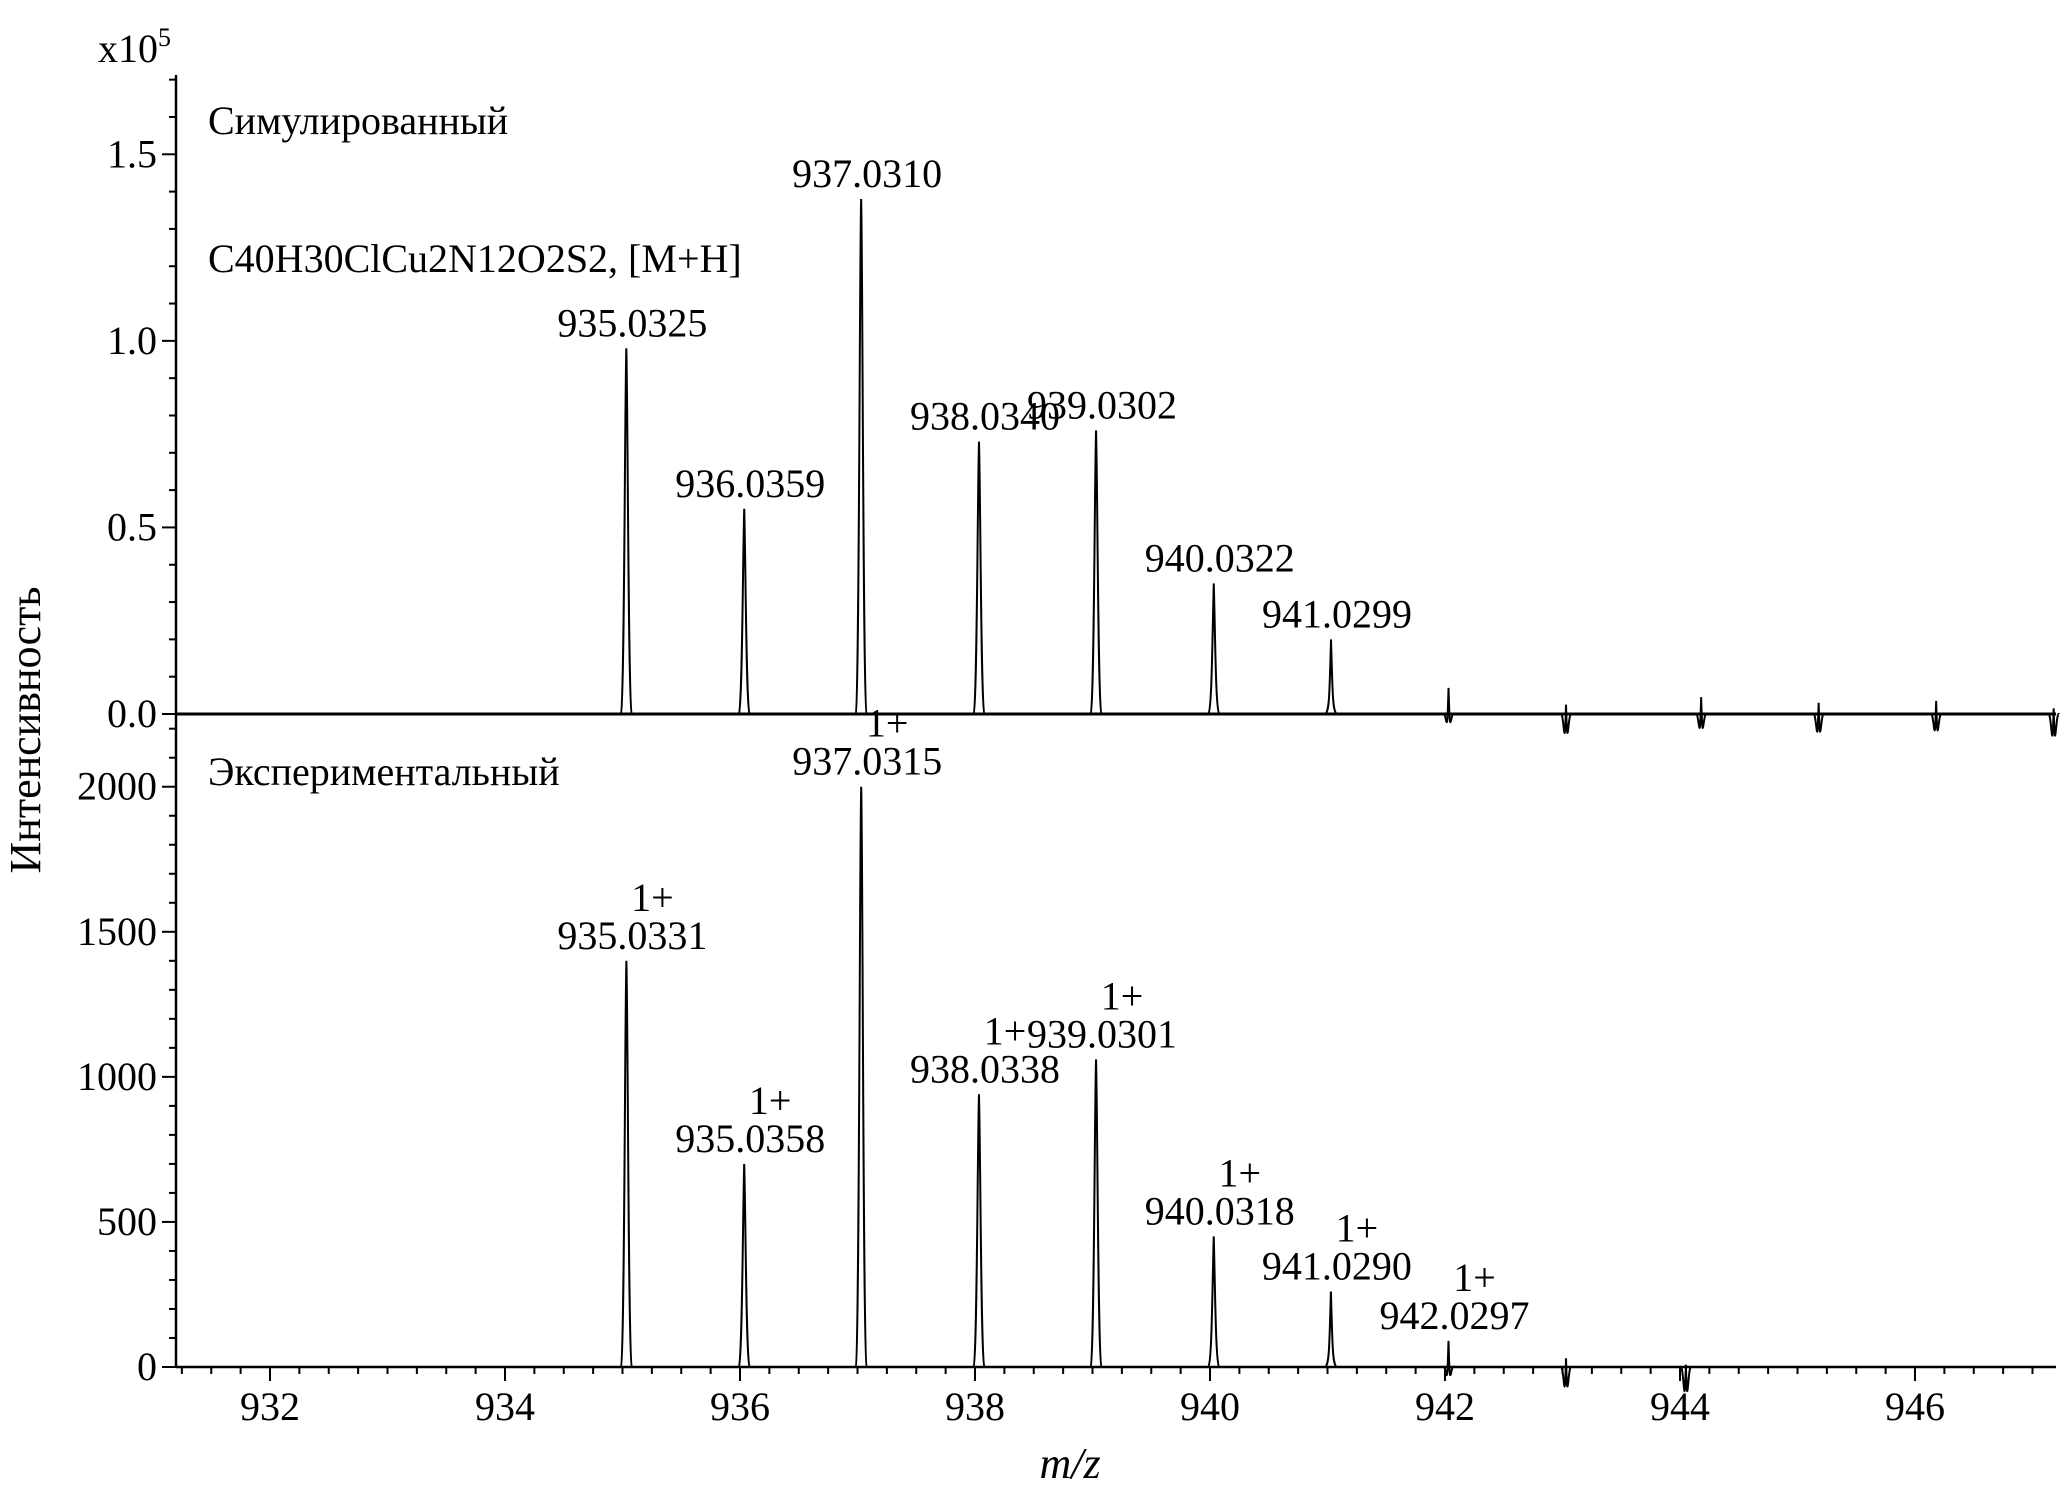 This screenshot has width=2067, height=1506. What do you see at coordinates (384, 771) in the screenshot?
I see `bottom-panel-label: Экспериментальный` at bounding box center [384, 771].